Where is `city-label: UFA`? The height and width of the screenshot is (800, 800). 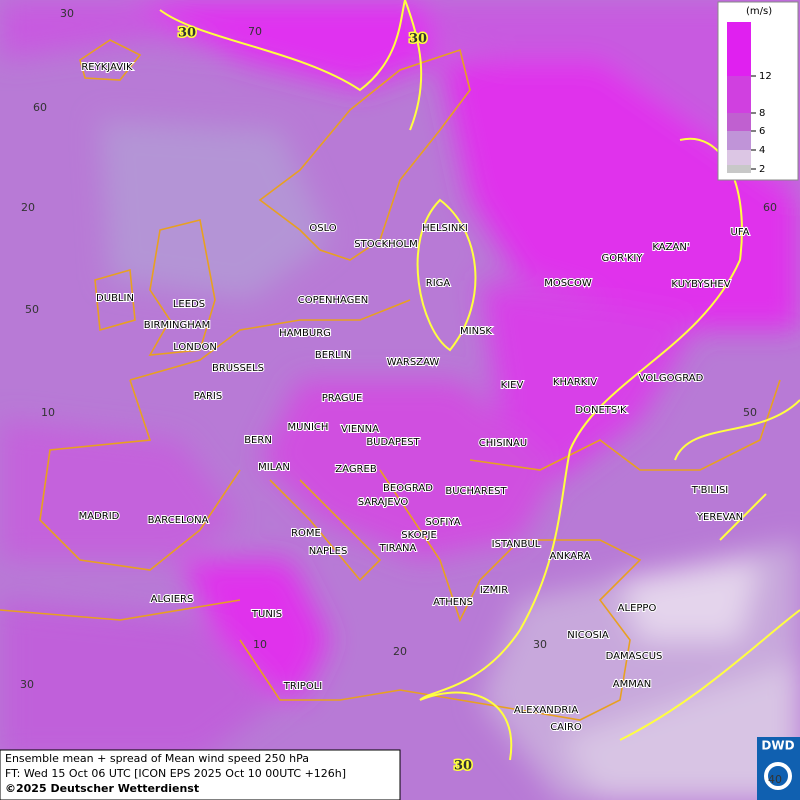
city-label: UFA is located at coordinates (740, 232).